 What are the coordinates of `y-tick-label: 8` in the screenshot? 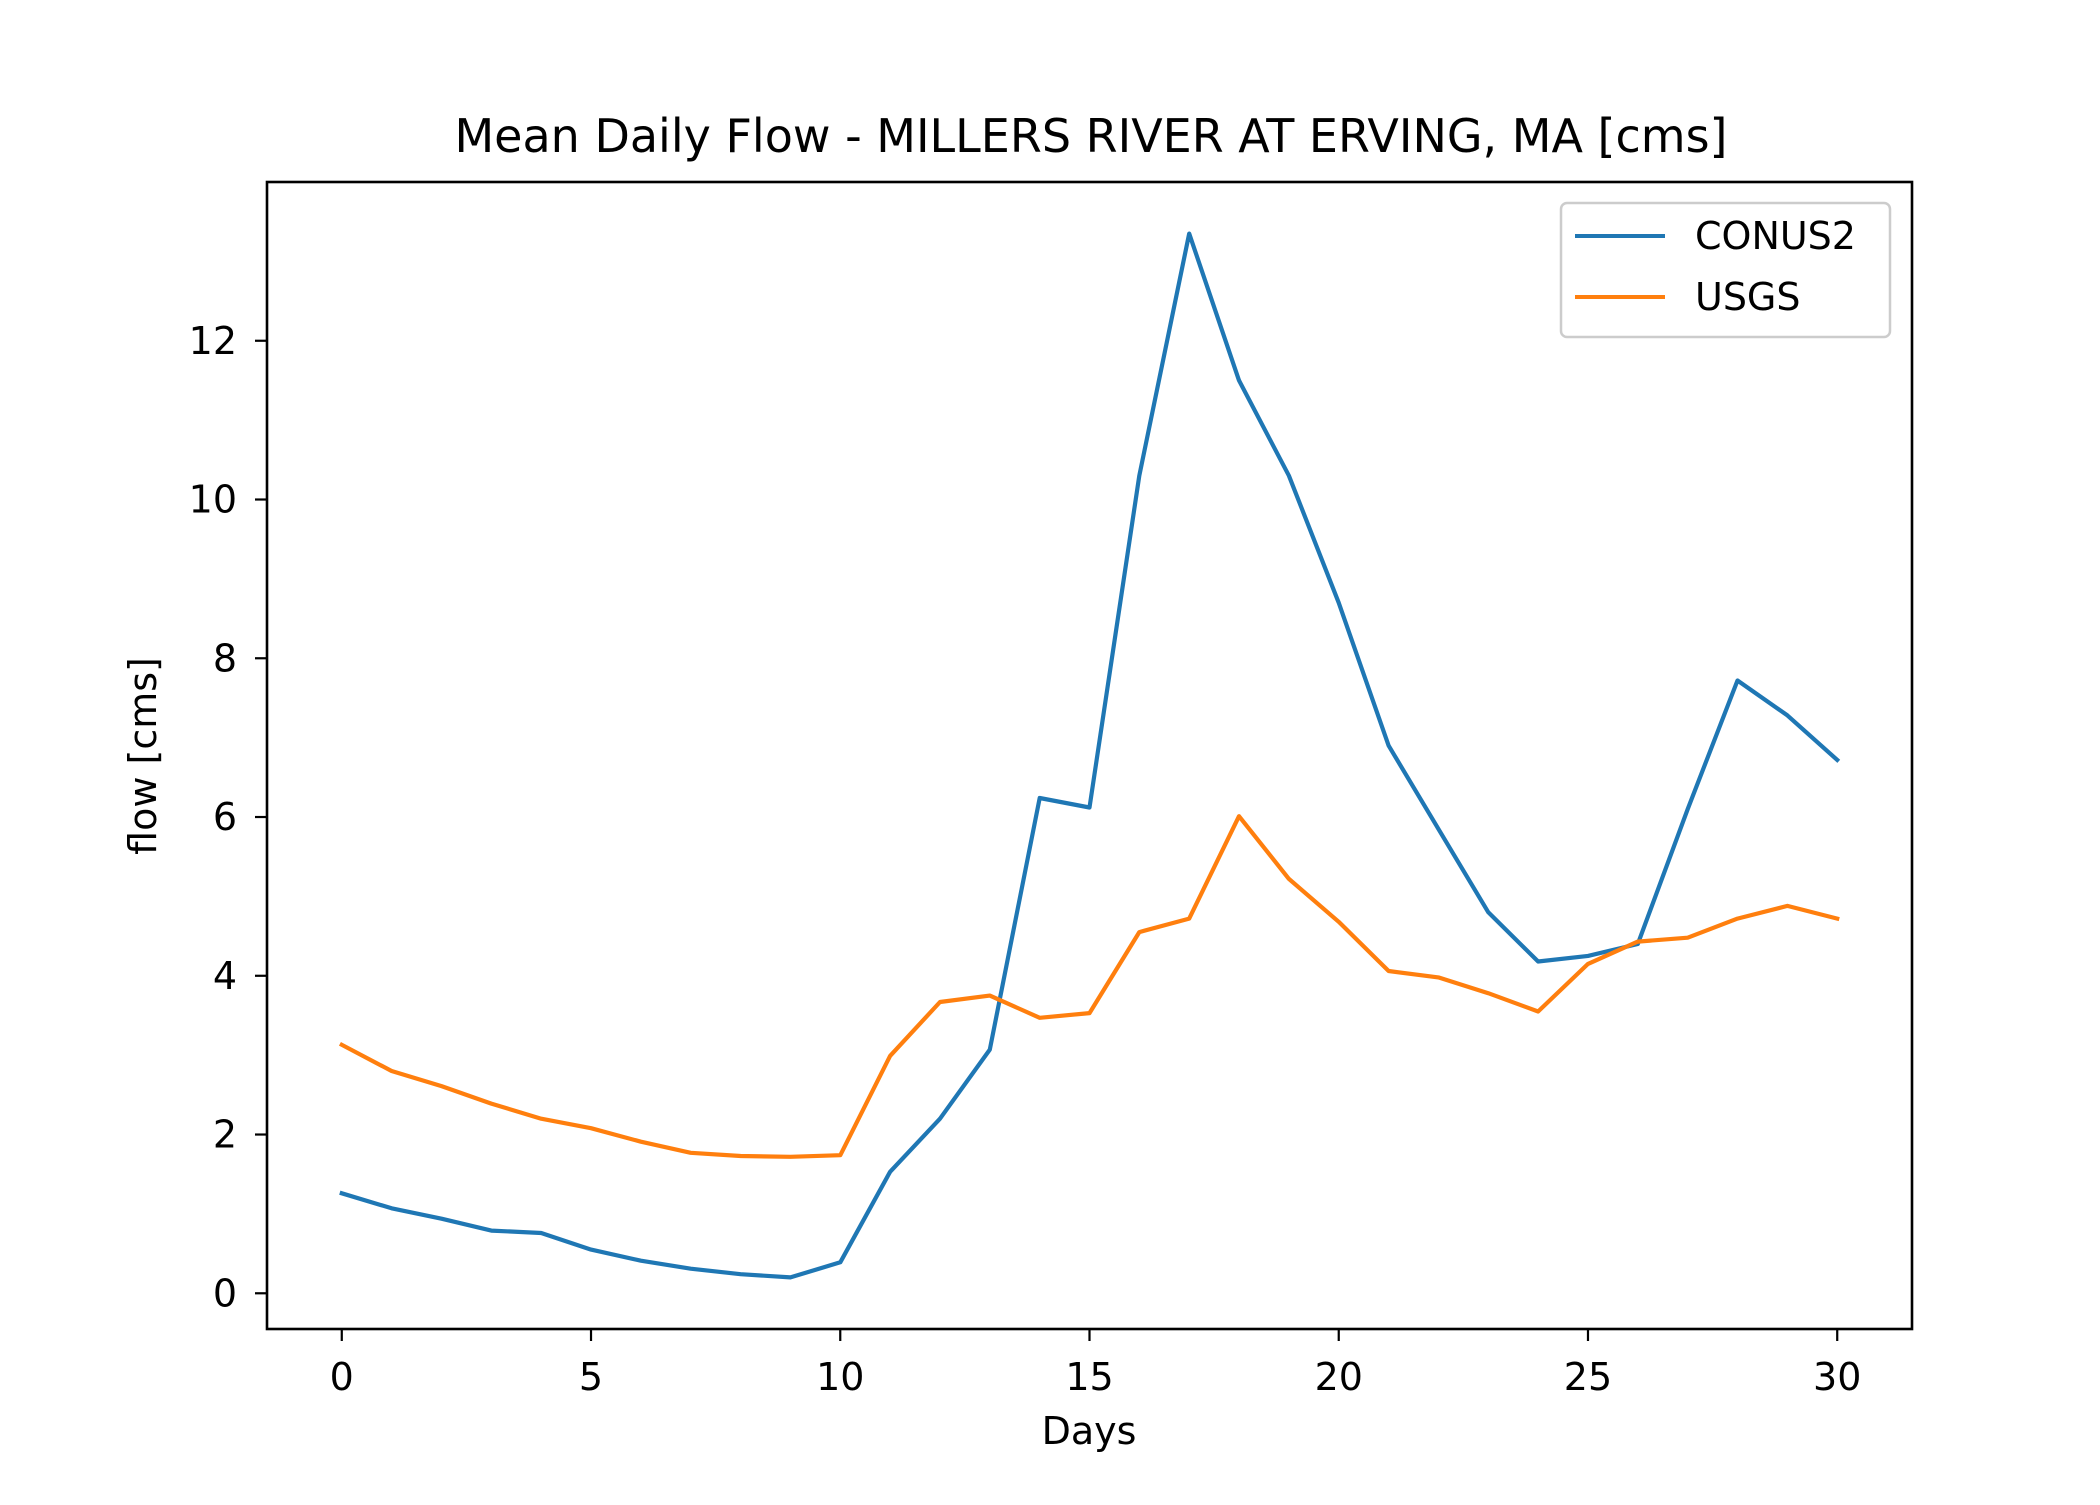 It's located at (225, 658).